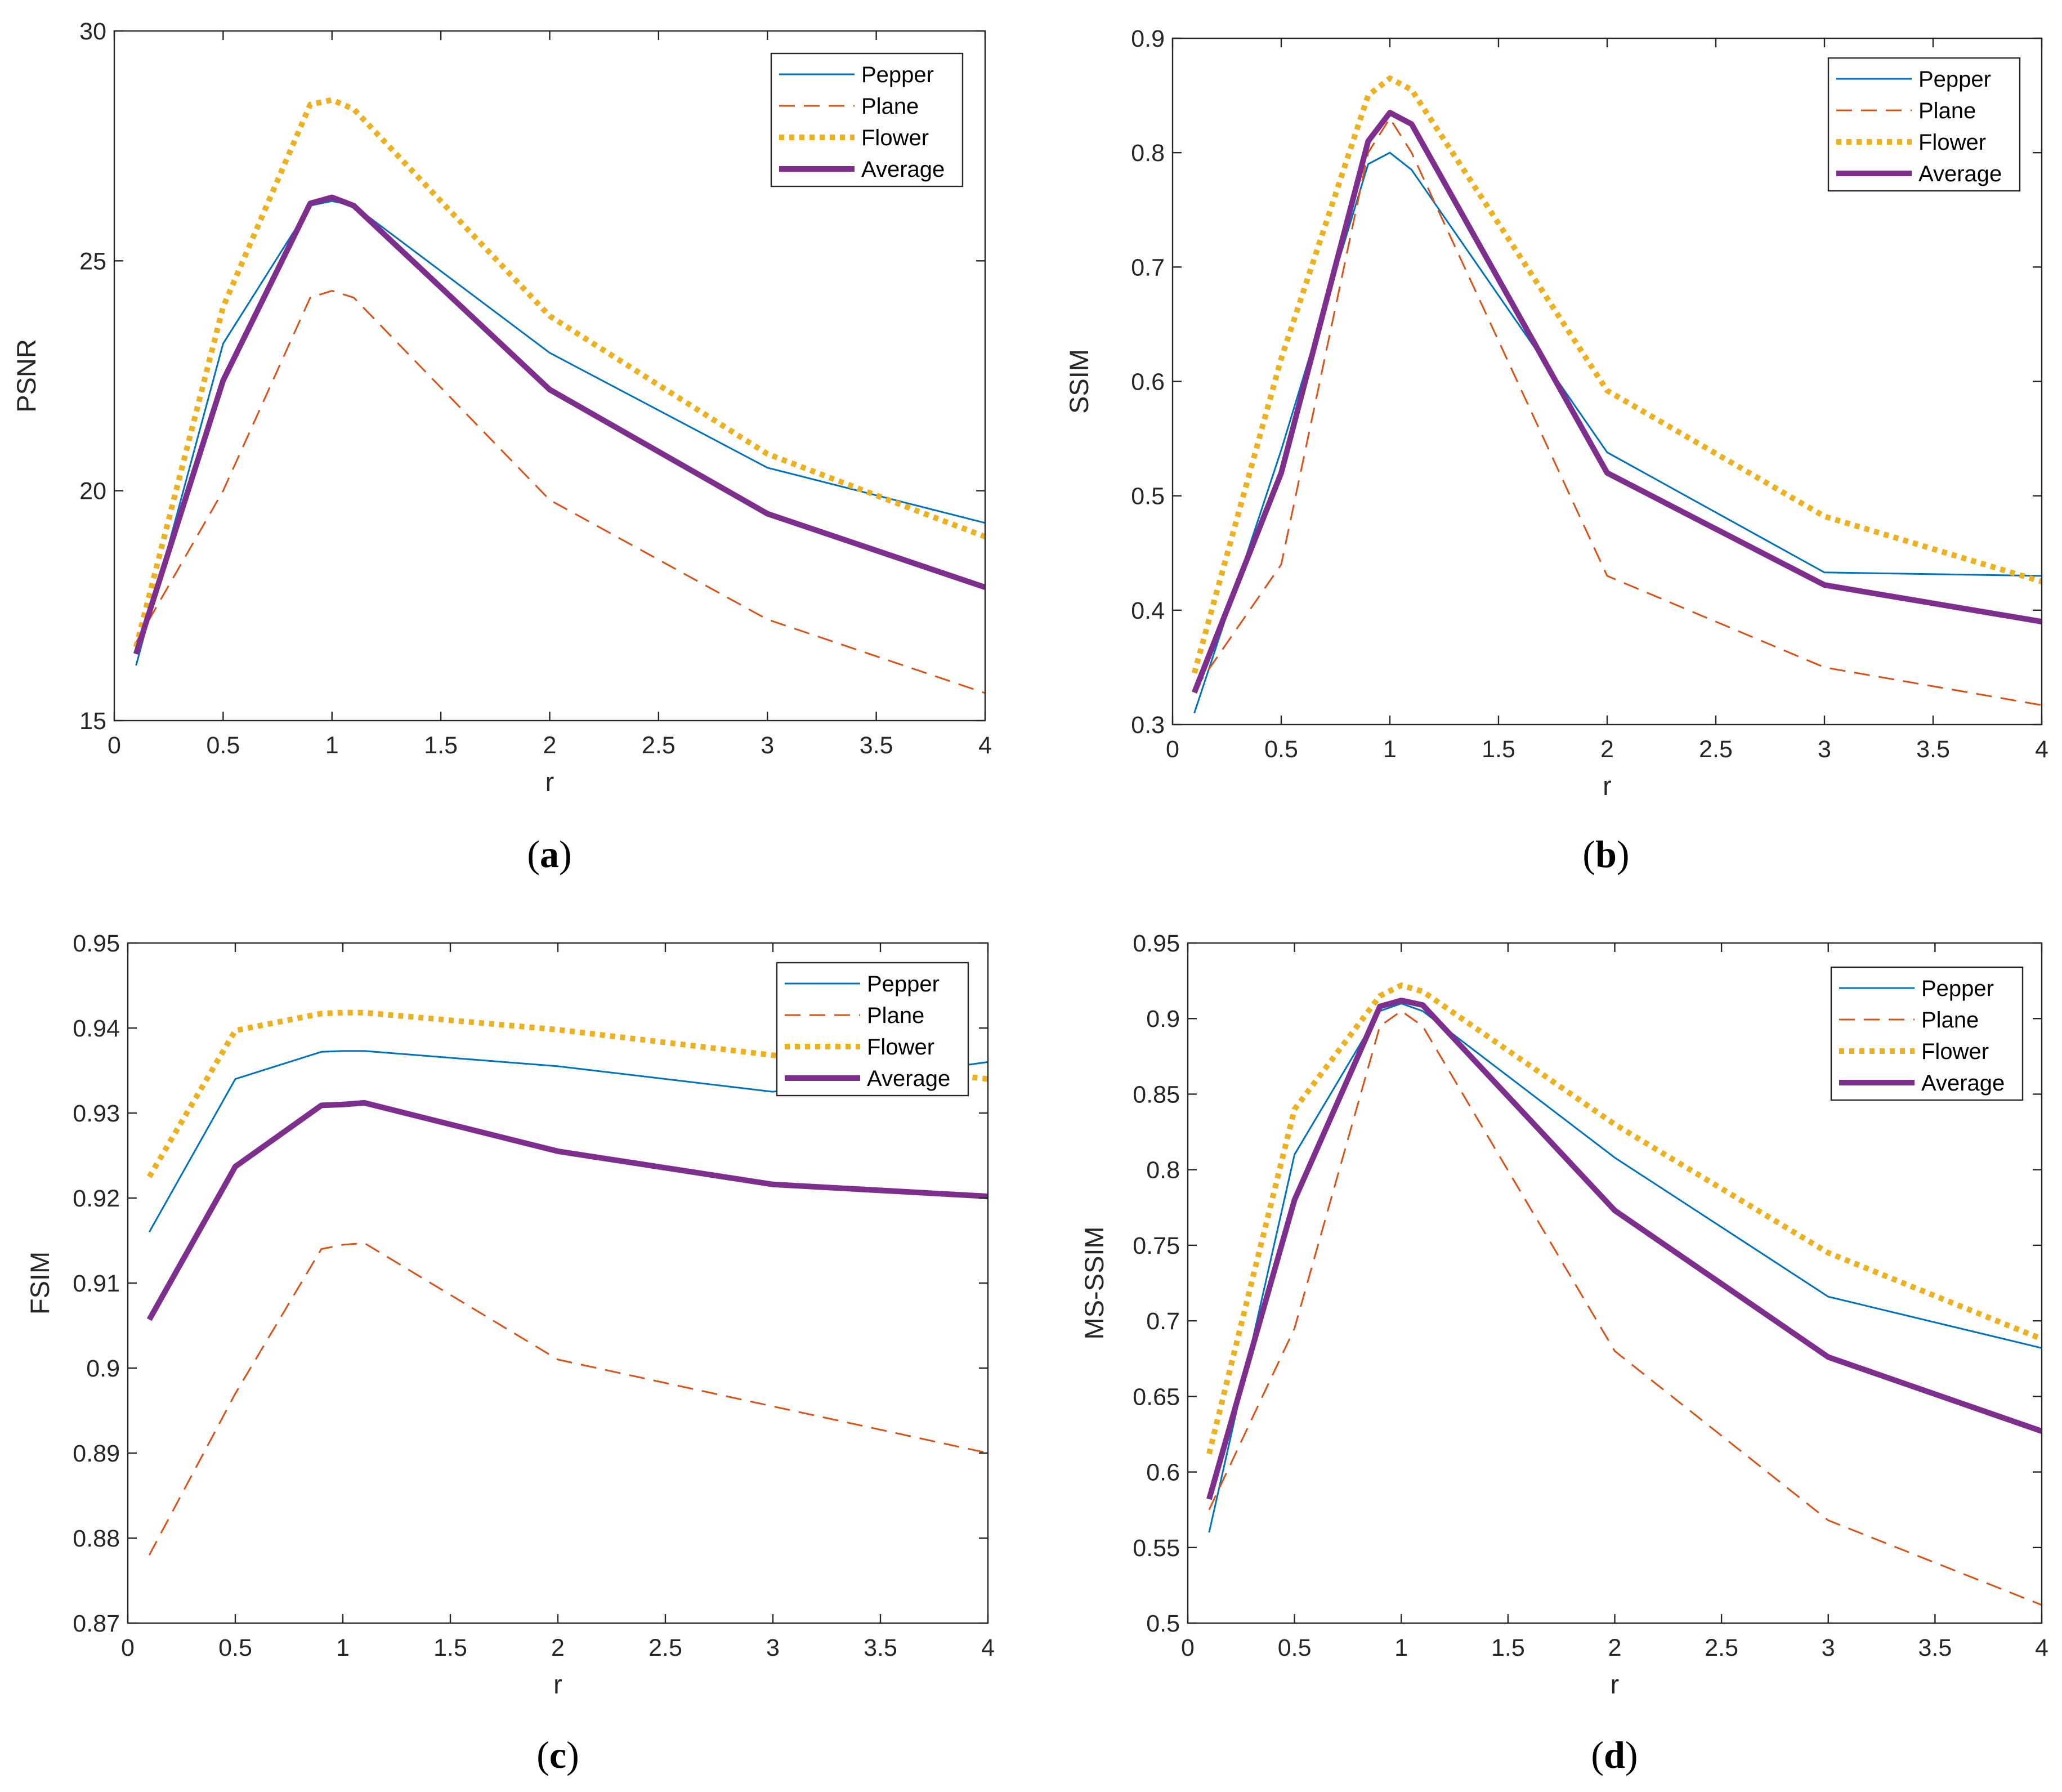 The height and width of the screenshot is (1792, 2062). I want to click on y-tick-label: 0.87, so click(96, 1623).